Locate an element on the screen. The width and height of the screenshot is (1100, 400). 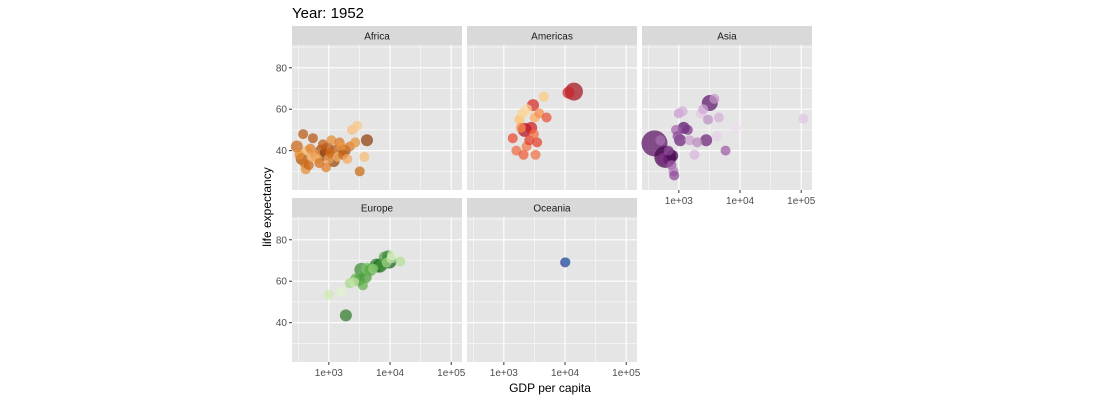
facet-strip-label: Oceania is located at coordinates (552, 209).